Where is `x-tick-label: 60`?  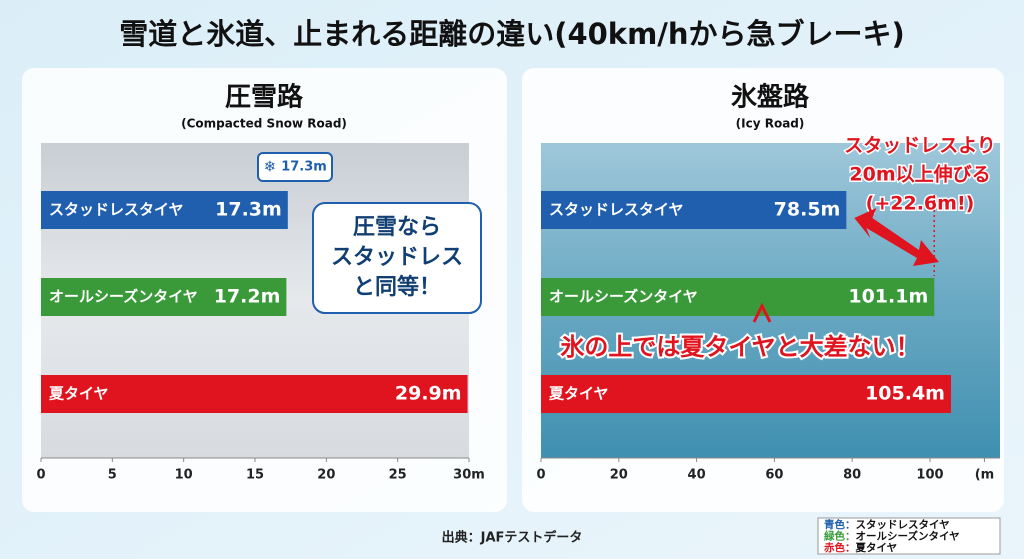 x-tick-label: 60 is located at coordinates (774, 475).